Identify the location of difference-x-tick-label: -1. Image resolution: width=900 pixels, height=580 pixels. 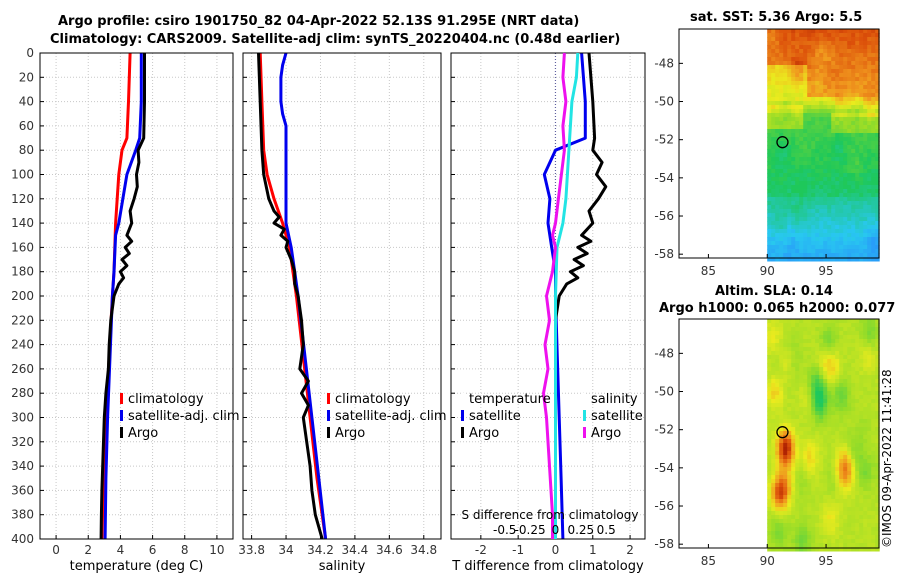
(518, 550).